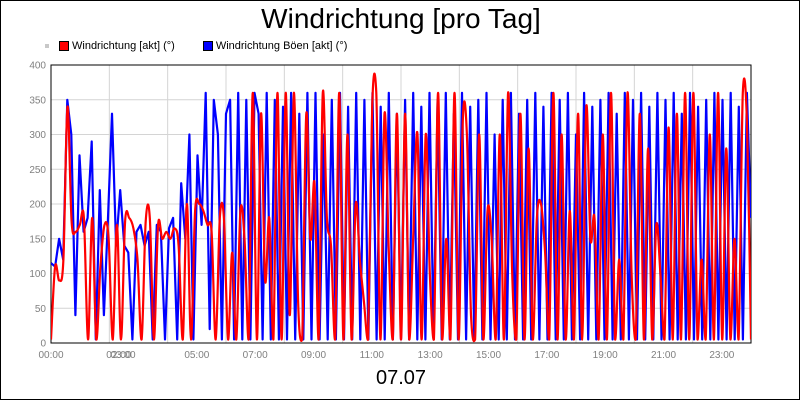 The image size is (800, 401). What do you see at coordinates (37, 66) in the screenshot?
I see `y-tick-label: 400` at bounding box center [37, 66].